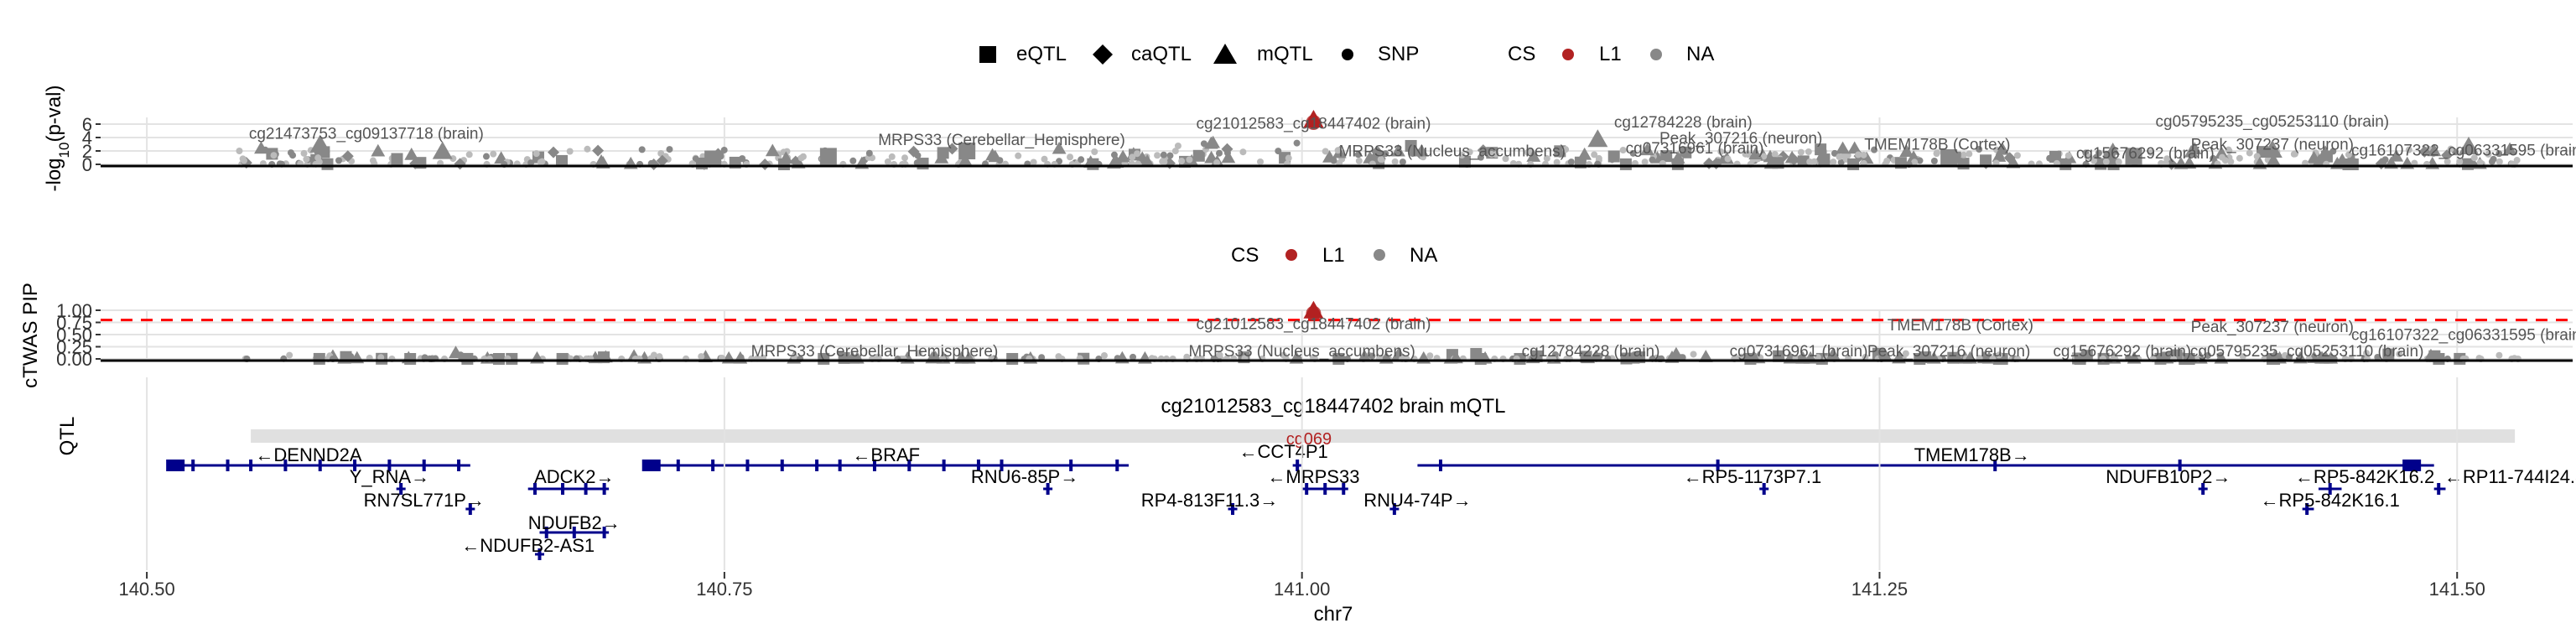 Image resolution: width=2576 pixels, height=644 pixels. Describe the element at coordinates (1309, 439) in the screenshot. I see `qtl-red-marker-label: cg069` at that location.